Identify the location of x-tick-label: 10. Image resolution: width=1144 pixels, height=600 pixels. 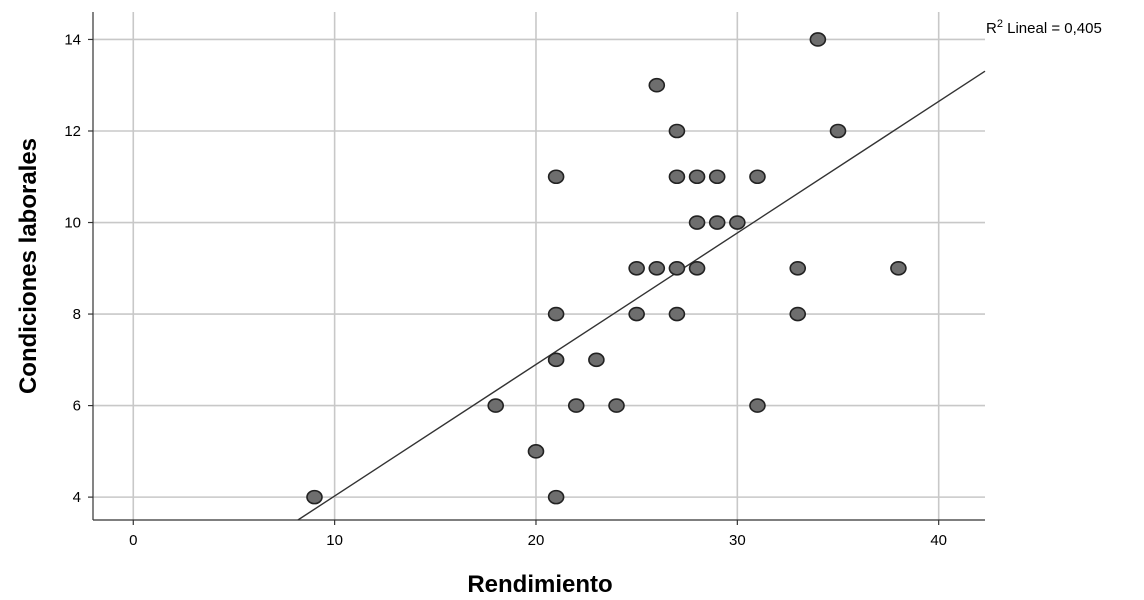
(334, 540).